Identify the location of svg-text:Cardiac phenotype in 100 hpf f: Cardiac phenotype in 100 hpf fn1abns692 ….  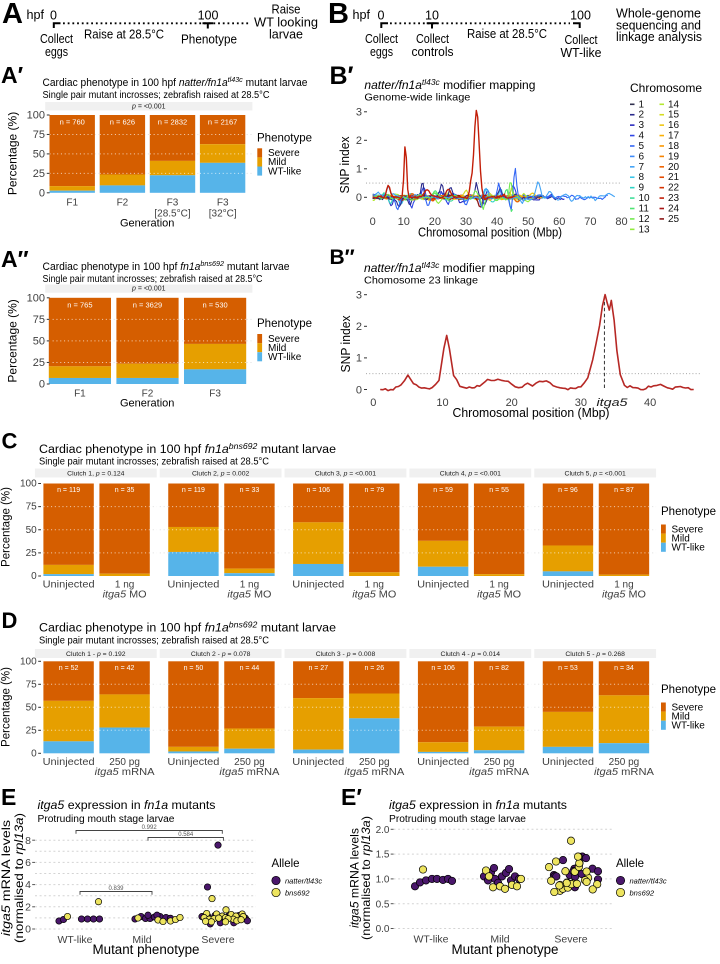
(187, 449).